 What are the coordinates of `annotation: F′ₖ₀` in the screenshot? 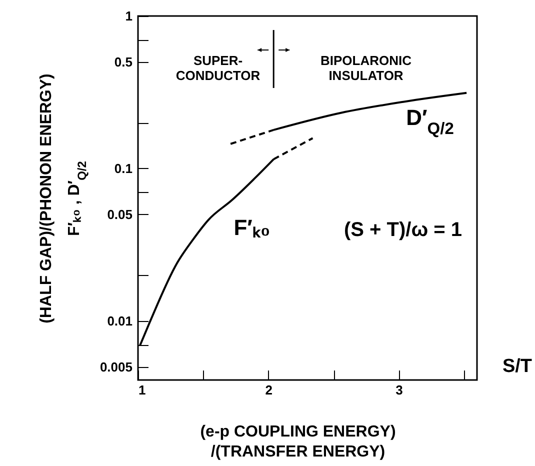 It's located at (252, 227).